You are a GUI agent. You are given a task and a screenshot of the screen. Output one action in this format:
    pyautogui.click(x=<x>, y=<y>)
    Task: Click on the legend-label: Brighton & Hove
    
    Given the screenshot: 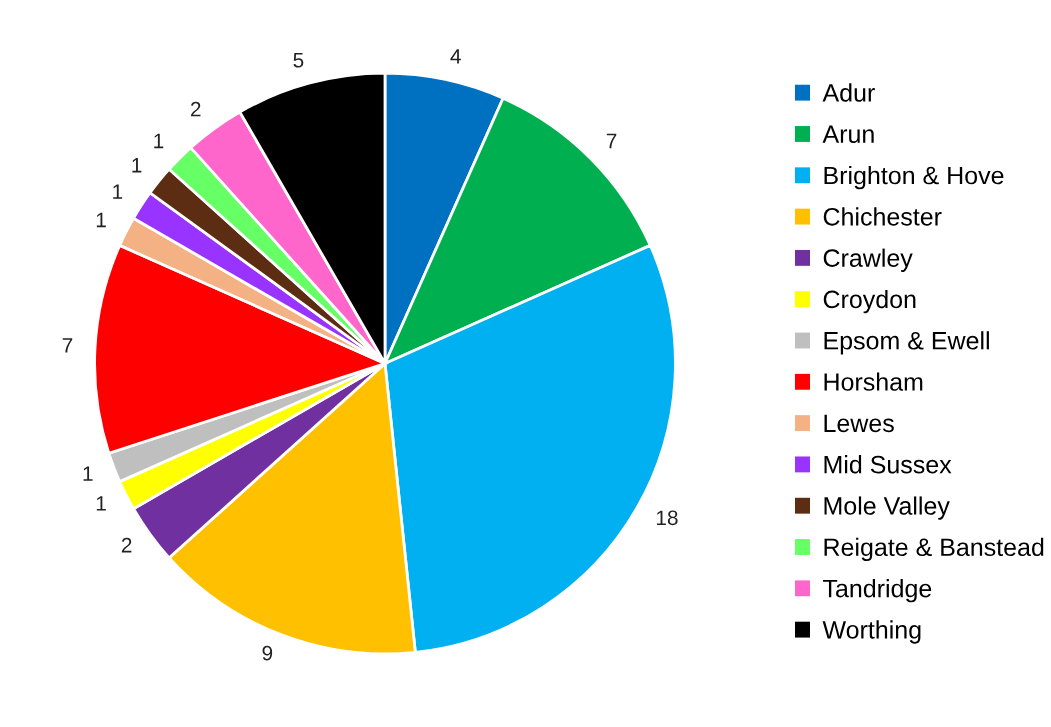 What is the action you would take?
    pyautogui.click(x=914, y=177)
    